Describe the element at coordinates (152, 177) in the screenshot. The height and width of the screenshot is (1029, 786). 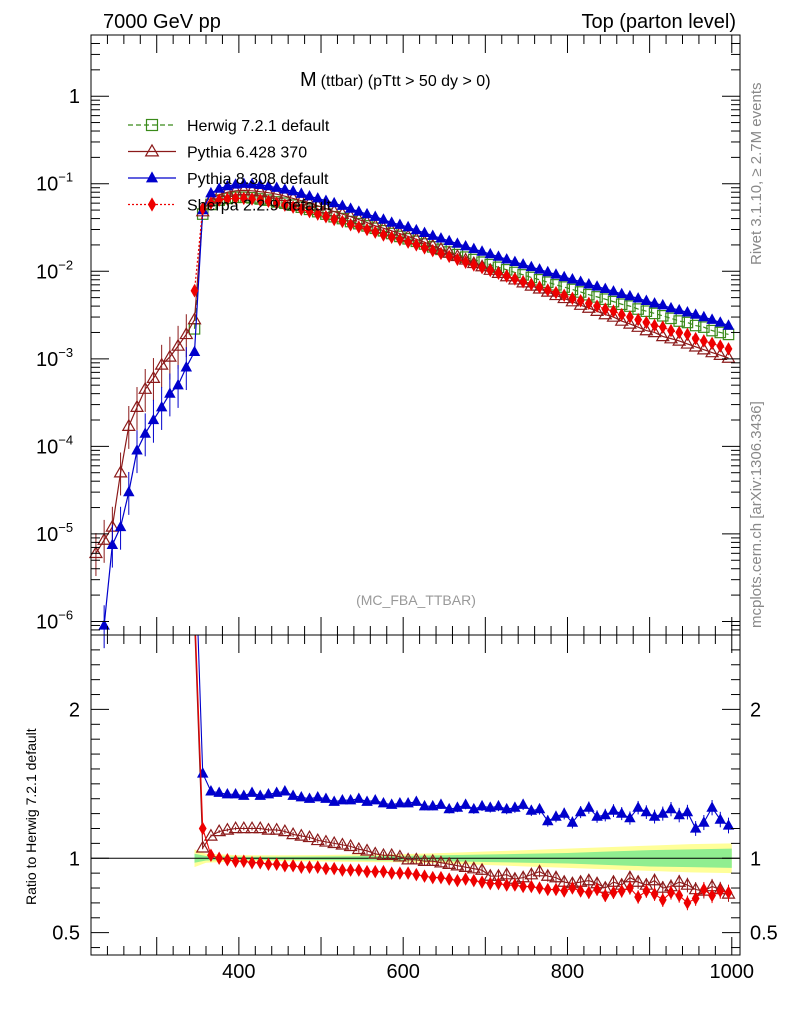
I see `legend-marker` at that location.